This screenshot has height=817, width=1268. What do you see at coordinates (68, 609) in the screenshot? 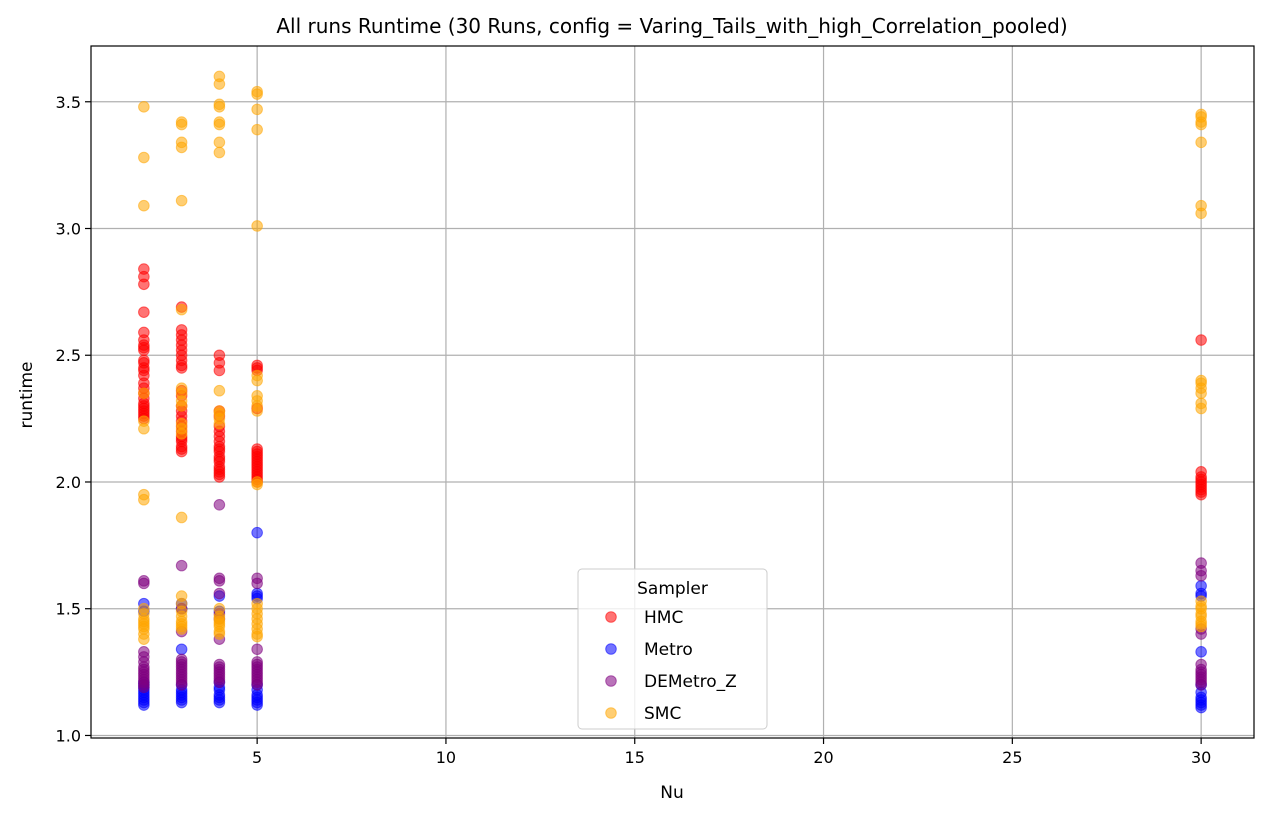
I see `y-tick-label: 1.5` at bounding box center [68, 609].